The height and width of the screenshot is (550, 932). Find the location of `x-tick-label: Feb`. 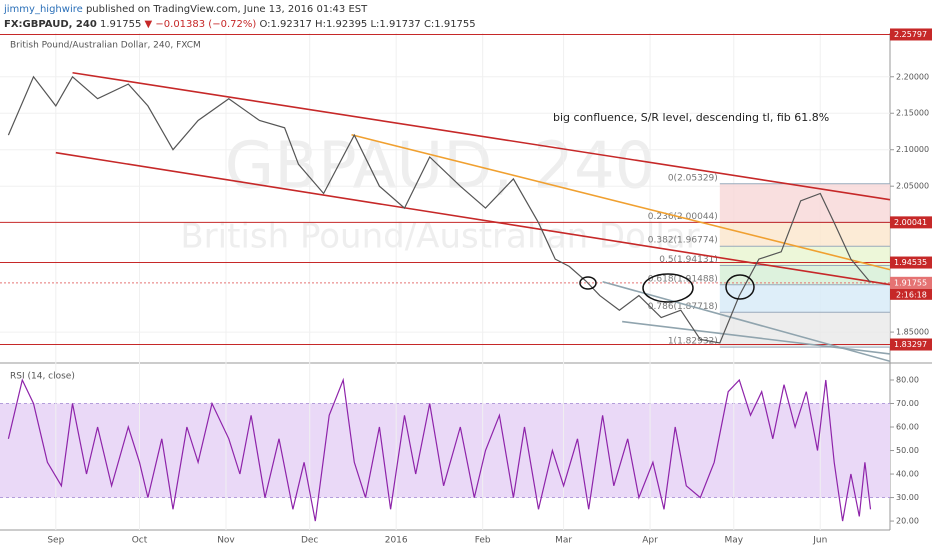

x-tick-label: Feb is located at coordinates (483, 541).